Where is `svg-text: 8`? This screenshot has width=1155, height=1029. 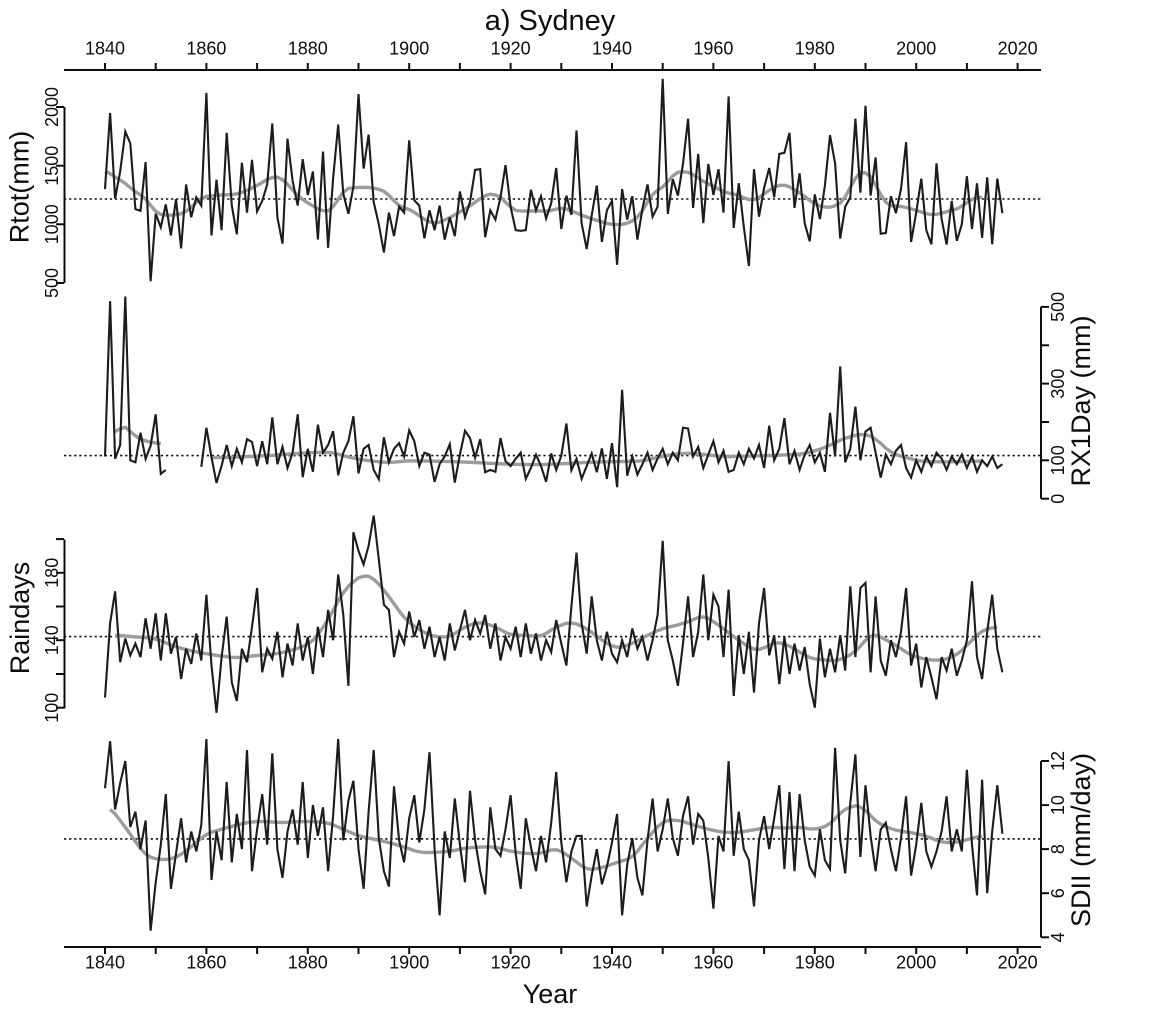
svg-text: 8 is located at coordinates (1058, 849).